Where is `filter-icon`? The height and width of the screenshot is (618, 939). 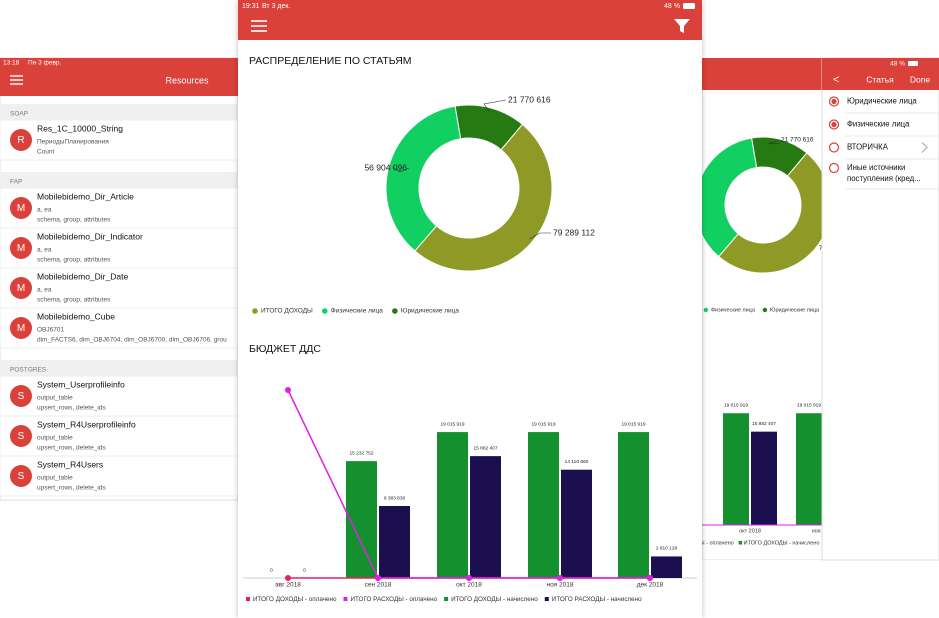 filter-icon is located at coordinates (682, 26).